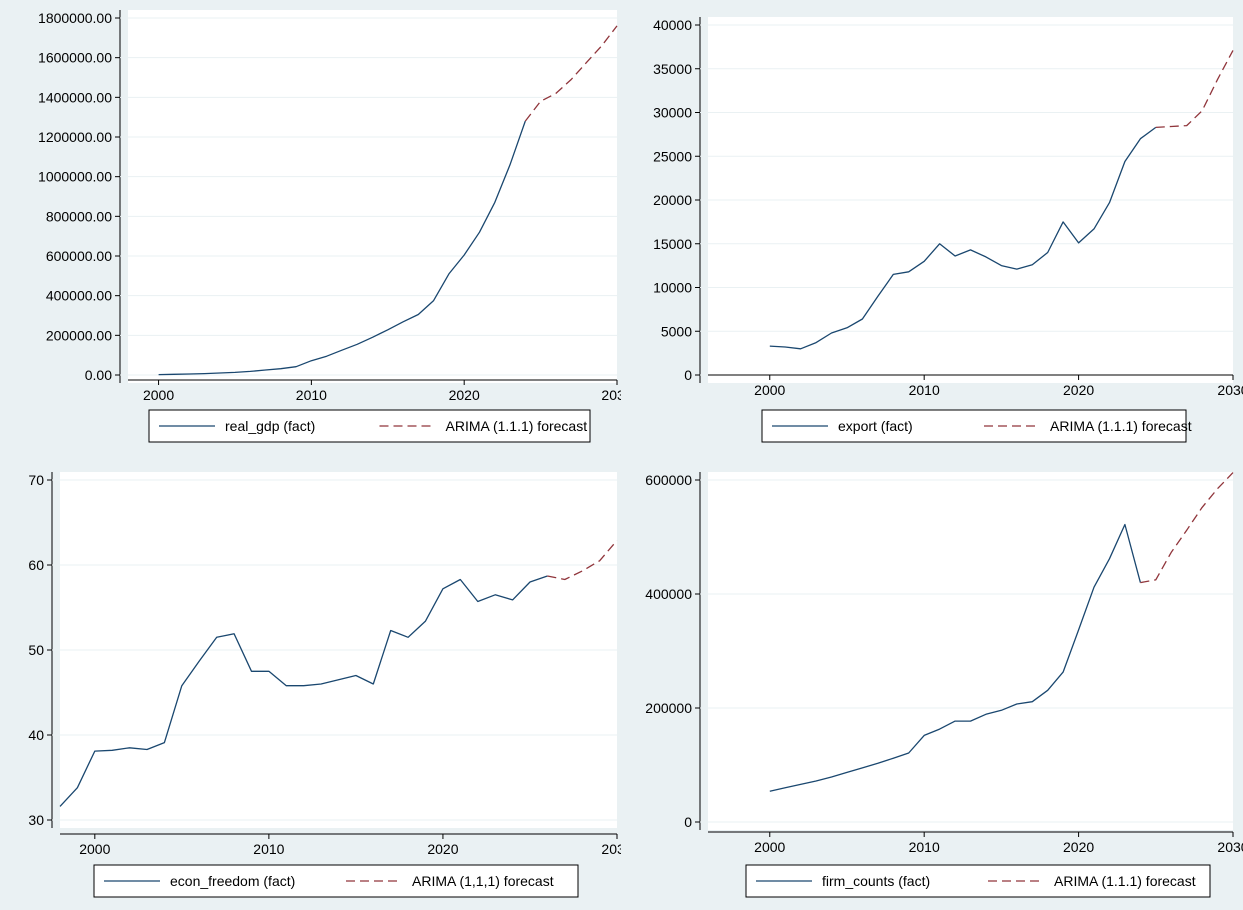  What do you see at coordinates (270, 426) in the screenshot?
I see `legend-label: real_gdp (fact)` at bounding box center [270, 426].